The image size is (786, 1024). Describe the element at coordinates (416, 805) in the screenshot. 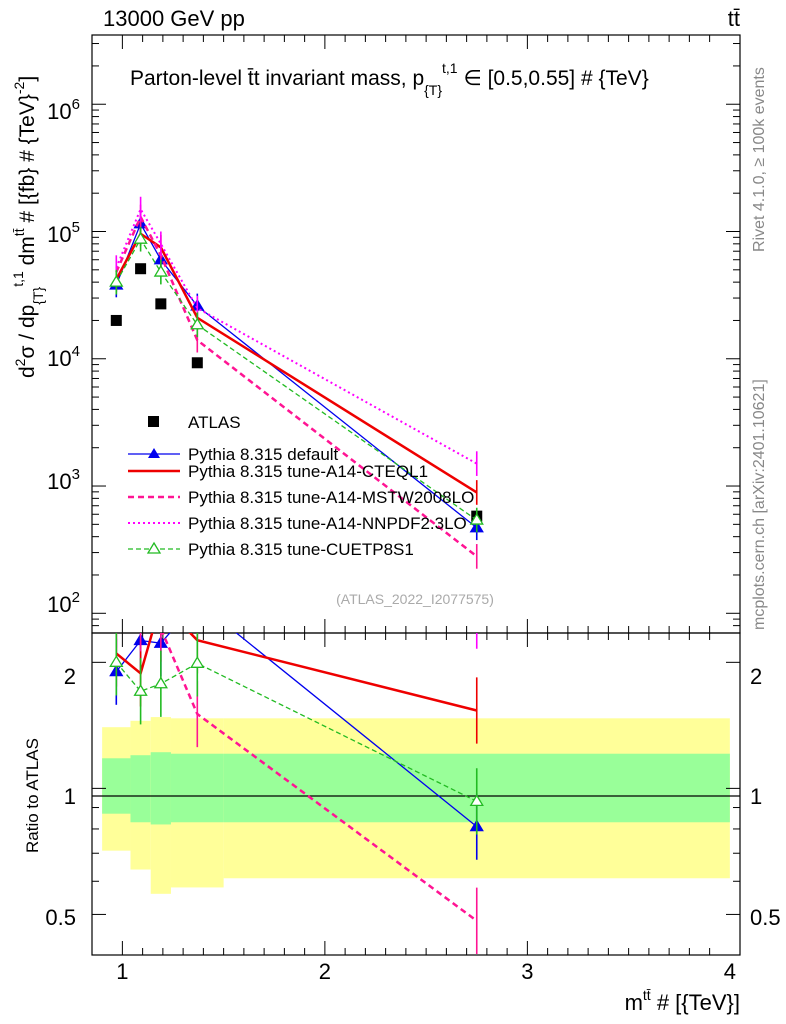

I see `ratio-uncertainty-bands` at that location.